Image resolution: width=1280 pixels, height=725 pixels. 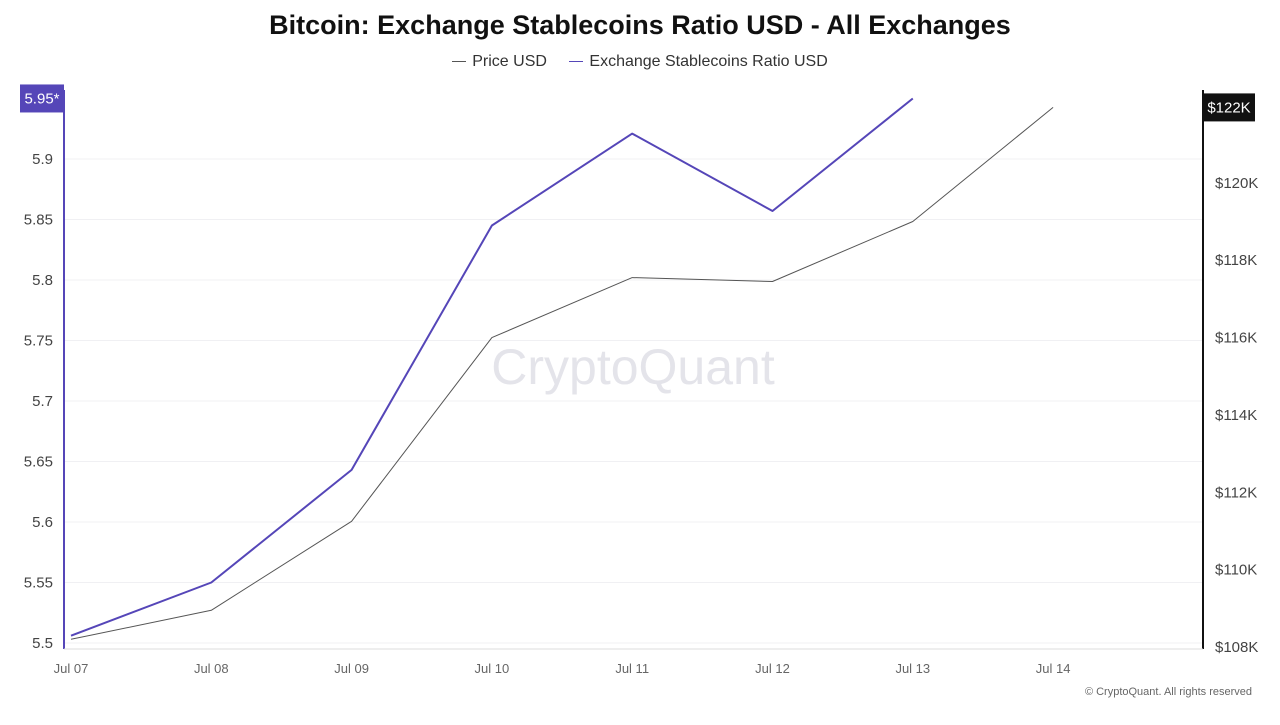 I want to click on right-current-value-label: $122K, so click(x=1228, y=107).